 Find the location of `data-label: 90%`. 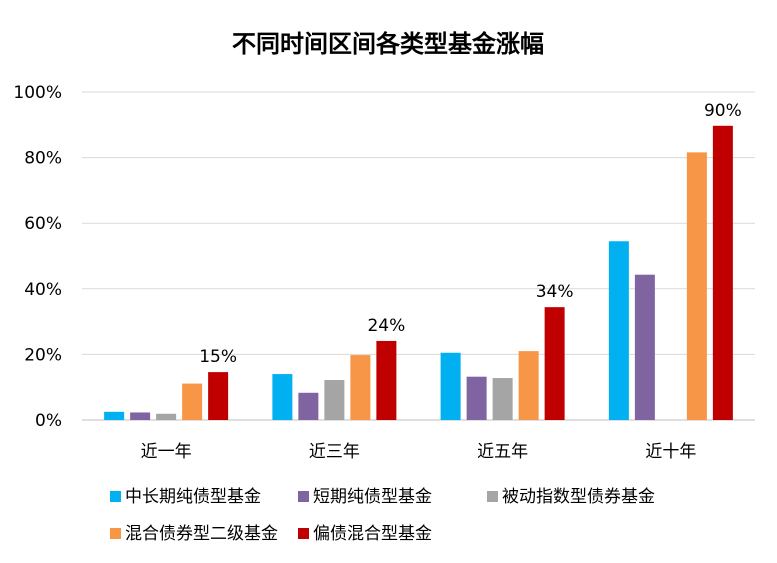

data-label: 90% is located at coordinates (723, 111).